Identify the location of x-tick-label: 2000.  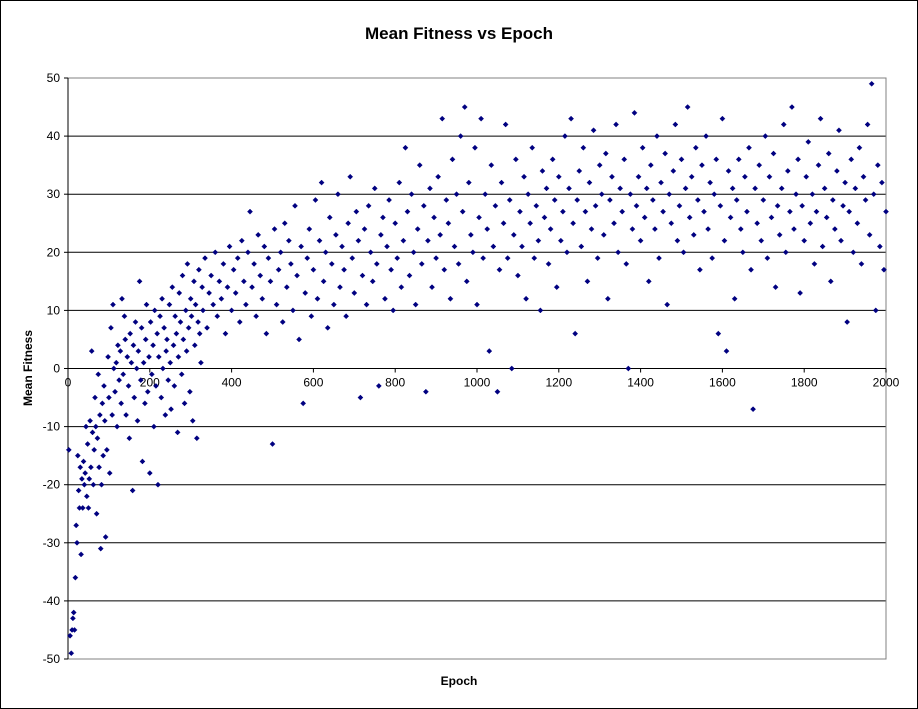
(886, 383).